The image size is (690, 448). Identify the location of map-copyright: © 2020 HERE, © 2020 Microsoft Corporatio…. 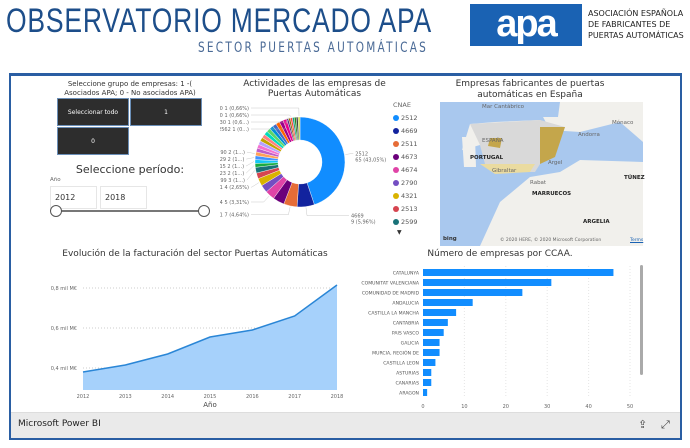
(551, 240).